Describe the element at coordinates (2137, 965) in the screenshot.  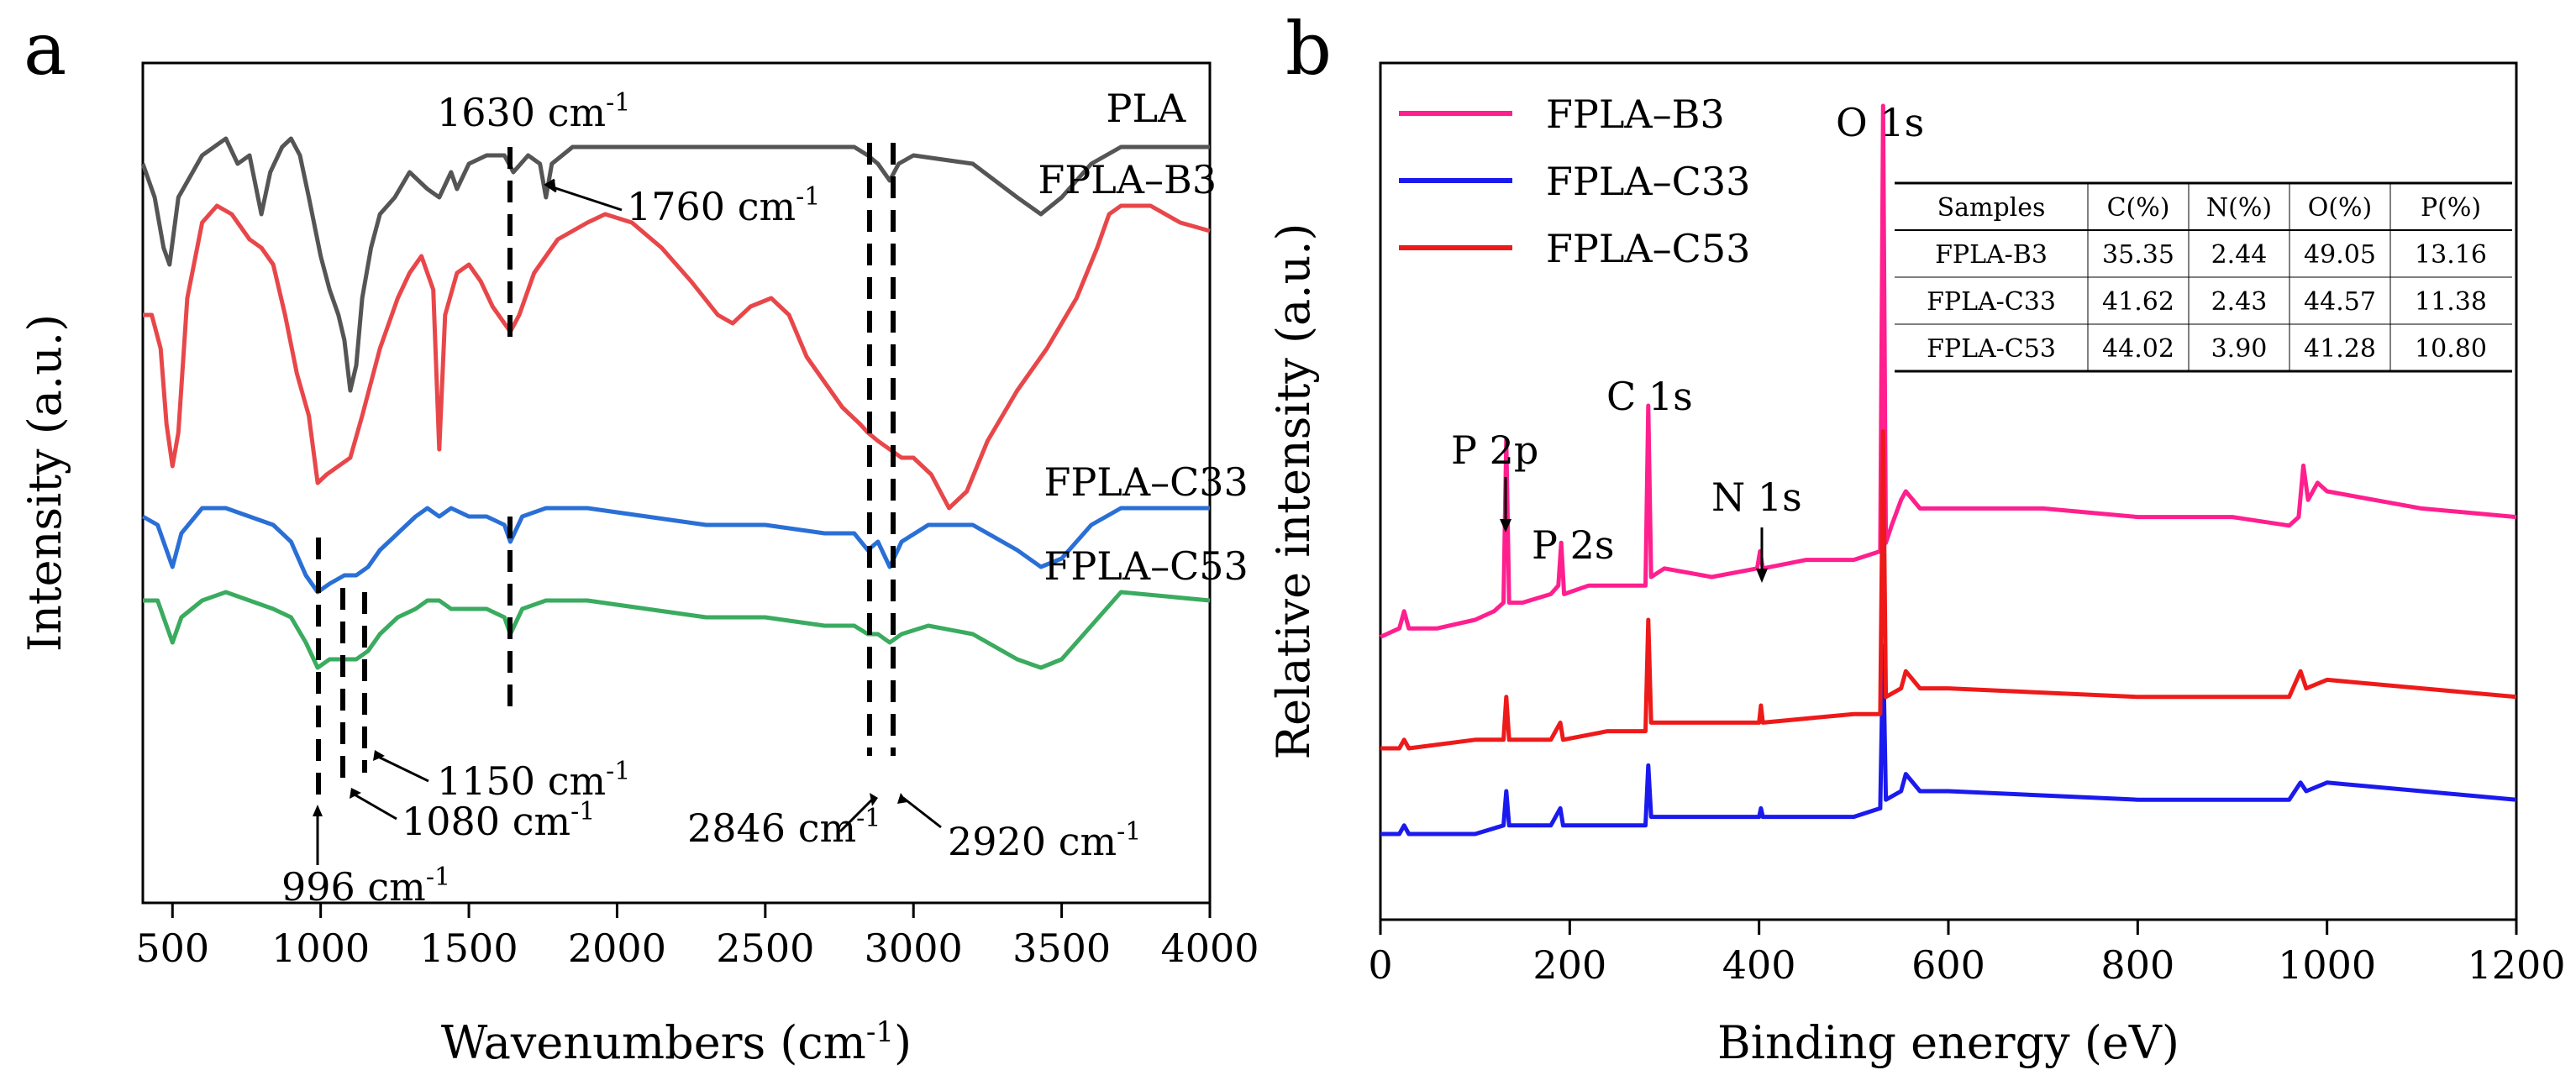
I see `panel-b-x-tick-label-800: 800` at that location.